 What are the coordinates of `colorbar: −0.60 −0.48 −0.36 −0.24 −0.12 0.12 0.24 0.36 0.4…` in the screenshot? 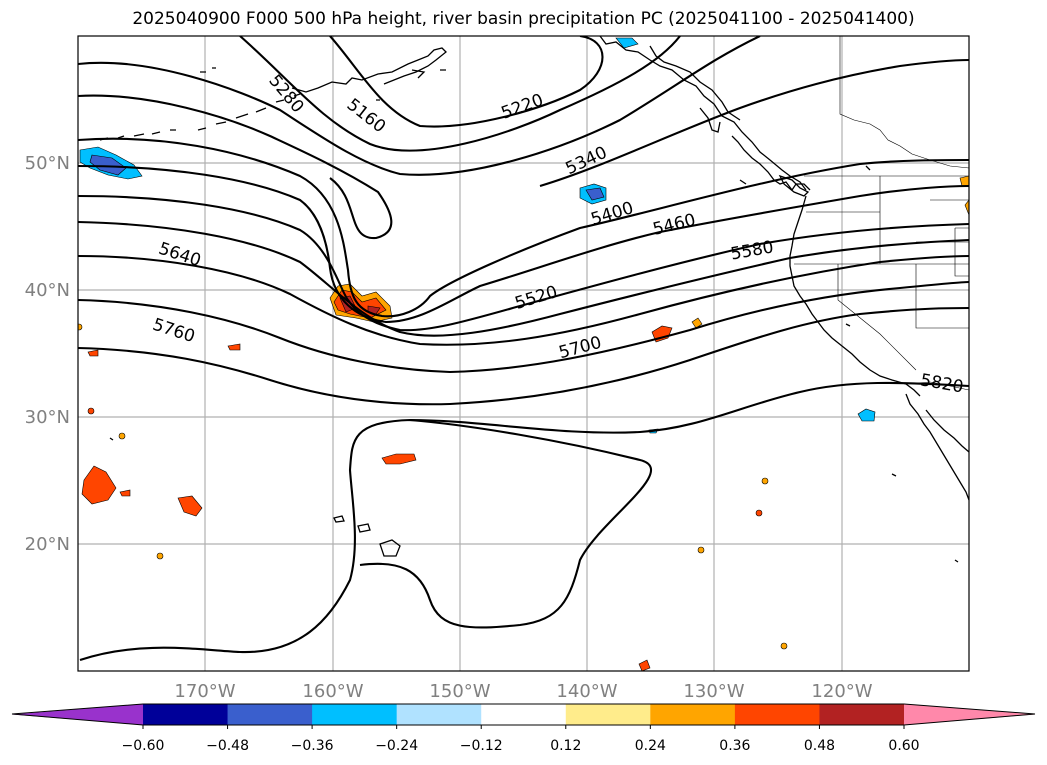 It's located at (523, 728).